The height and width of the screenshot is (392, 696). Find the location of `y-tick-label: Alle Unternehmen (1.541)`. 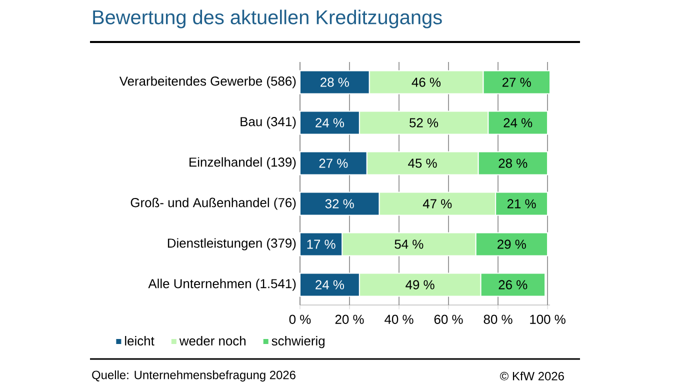

y-tick-label: Alle Unternehmen (1.541) is located at coordinates (222, 284).